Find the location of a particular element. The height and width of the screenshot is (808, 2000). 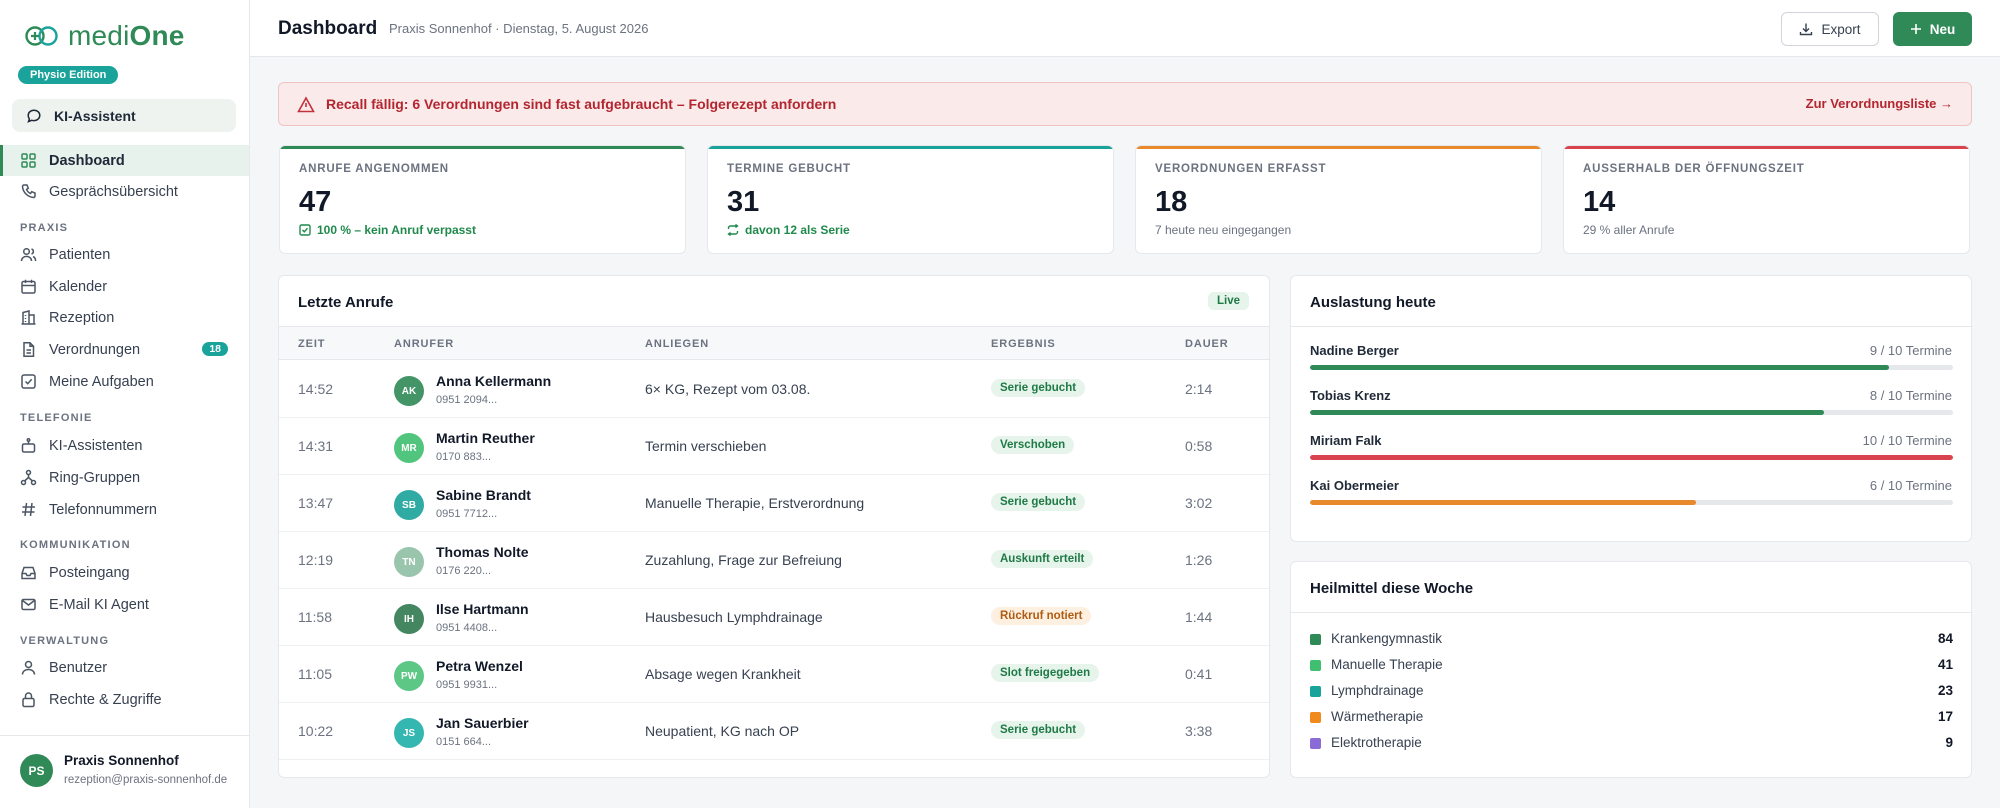

sidebar-item-label: Ring-Gruppen is located at coordinates (95, 477).